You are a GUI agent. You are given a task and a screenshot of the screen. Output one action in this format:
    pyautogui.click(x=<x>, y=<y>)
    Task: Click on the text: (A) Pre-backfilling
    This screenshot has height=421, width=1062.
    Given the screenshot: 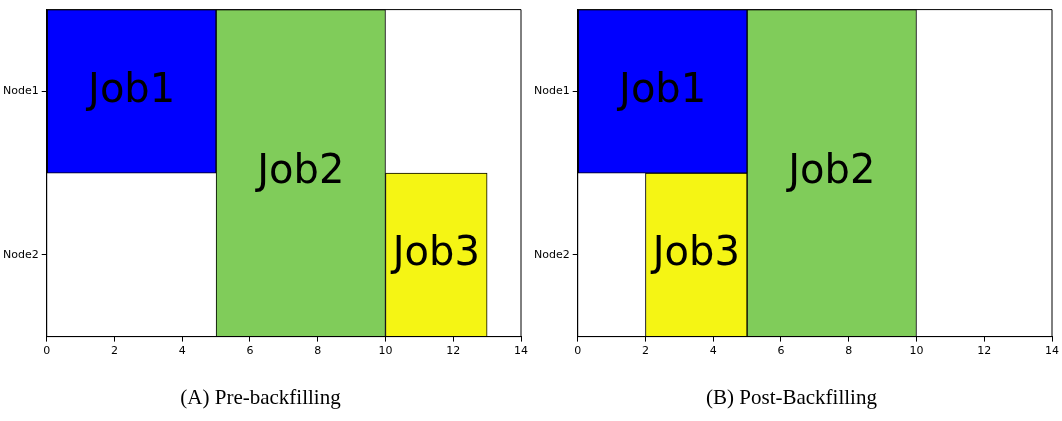 What is the action you would take?
    pyautogui.click(x=261, y=396)
    